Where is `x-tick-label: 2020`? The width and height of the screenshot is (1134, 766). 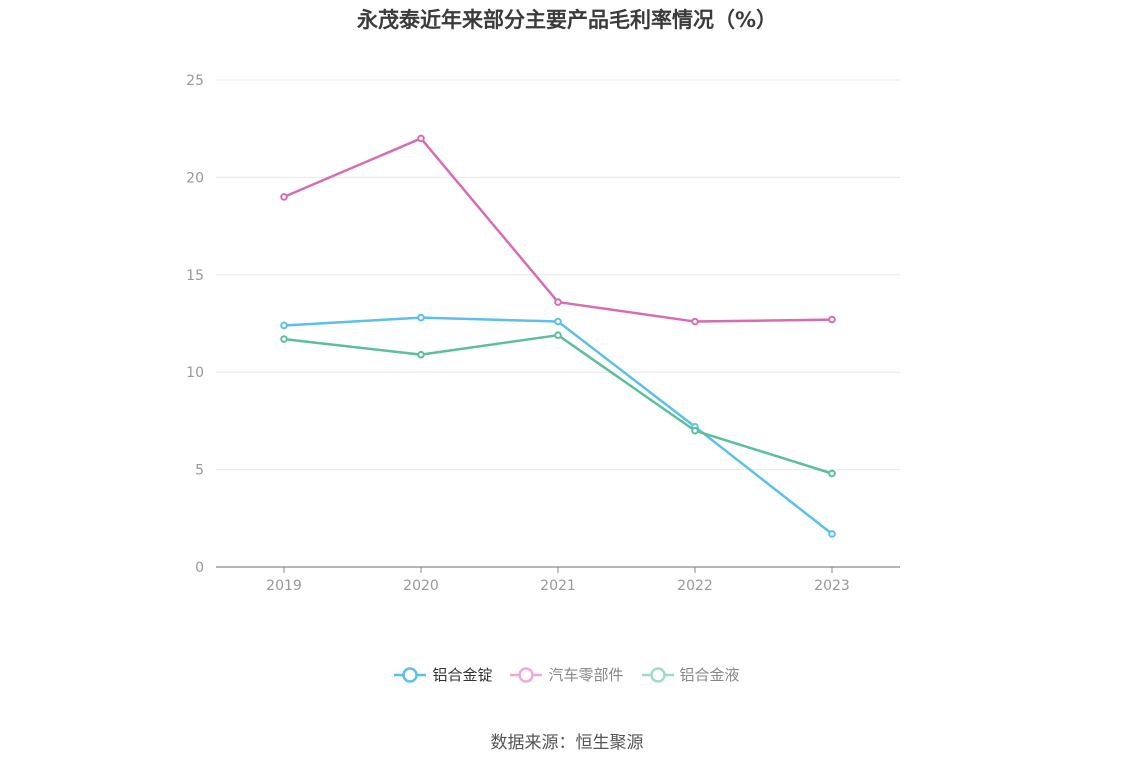
x-tick-label: 2020 is located at coordinates (421, 586).